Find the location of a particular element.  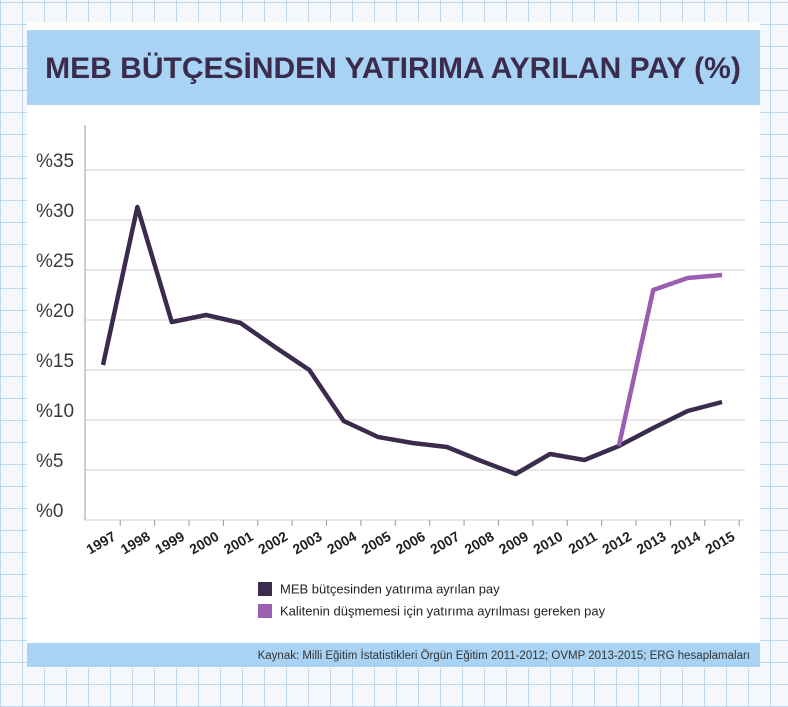

y-tick-label: %20 is located at coordinates (55, 311).